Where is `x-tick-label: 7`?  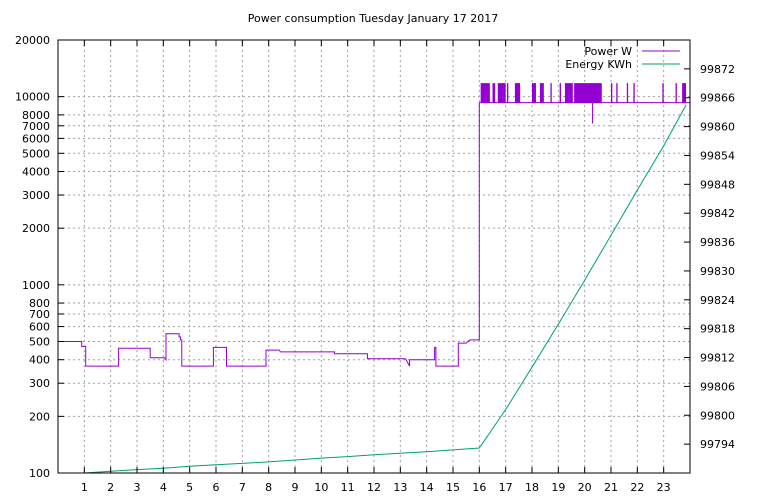
x-tick-label: 7 is located at coordinates (242, 487).